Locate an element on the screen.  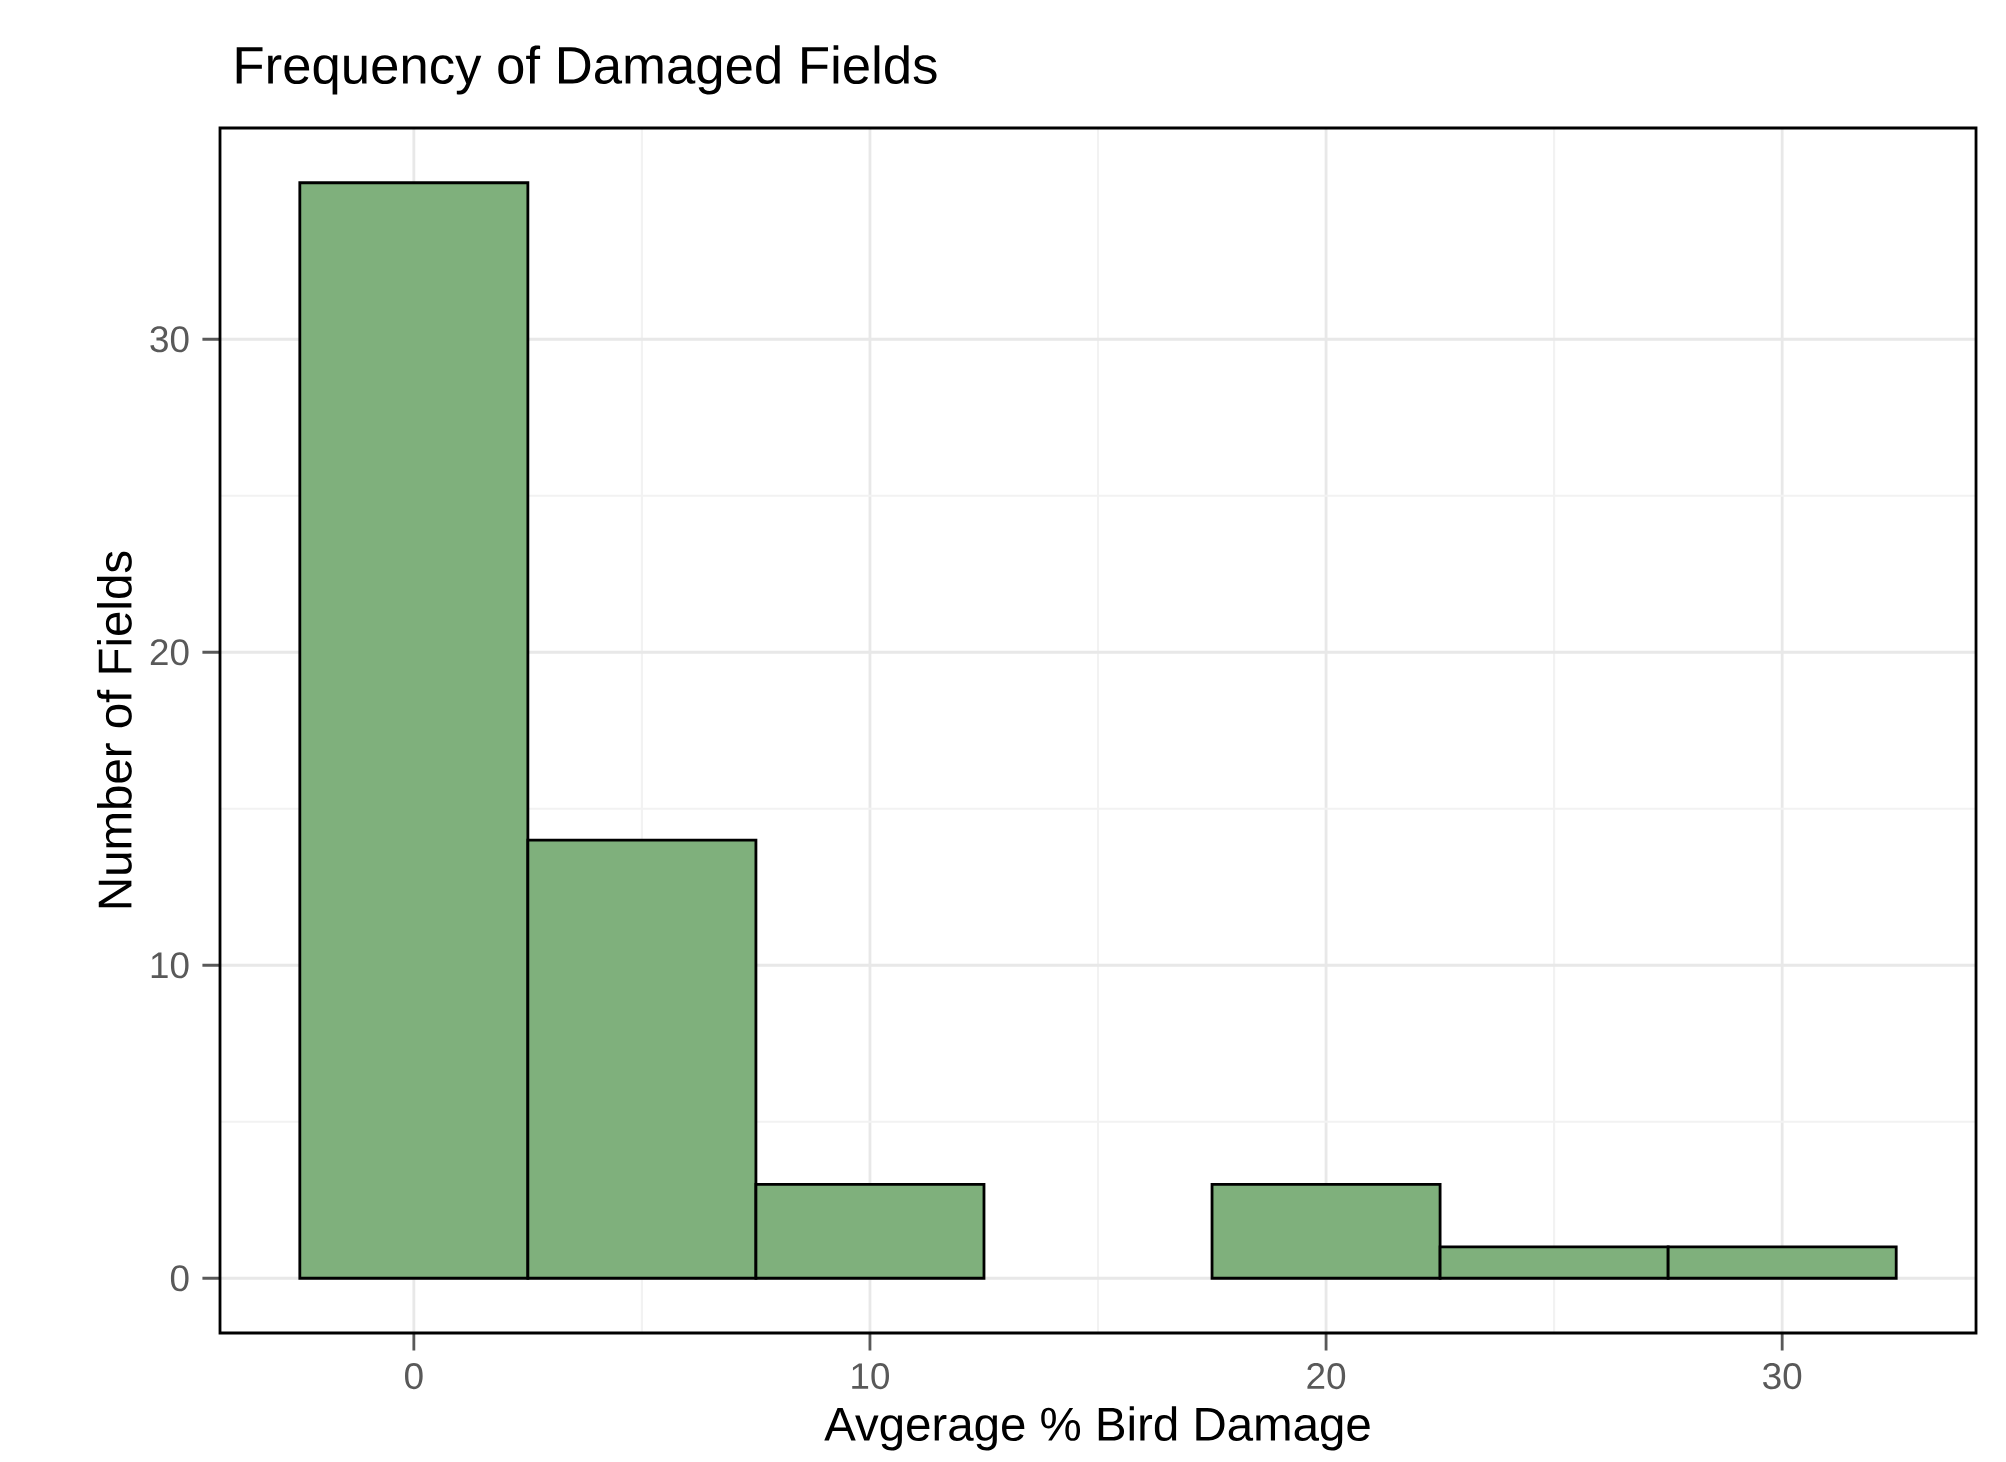
x-tick-label: 20 is located at coordinates (1326, 1376).